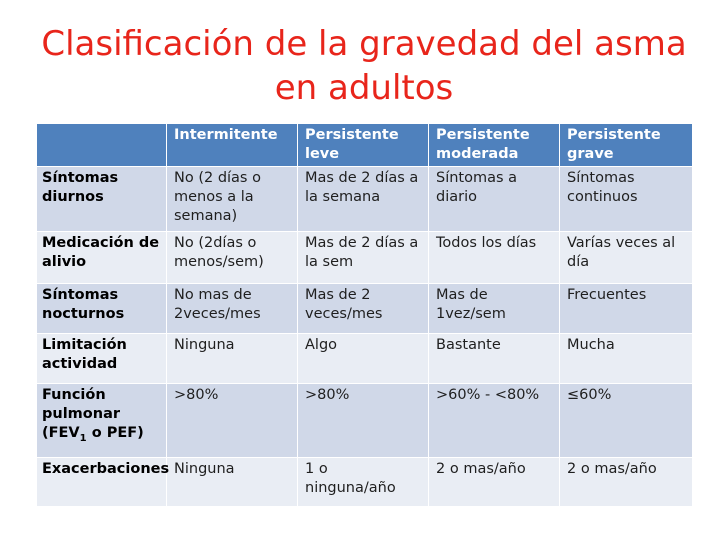 This screenshot has height=546, width=728. Describe the element at coordinates (494, 420) in the screenshot. I see `table-cell: >60% - <80%` at that location.